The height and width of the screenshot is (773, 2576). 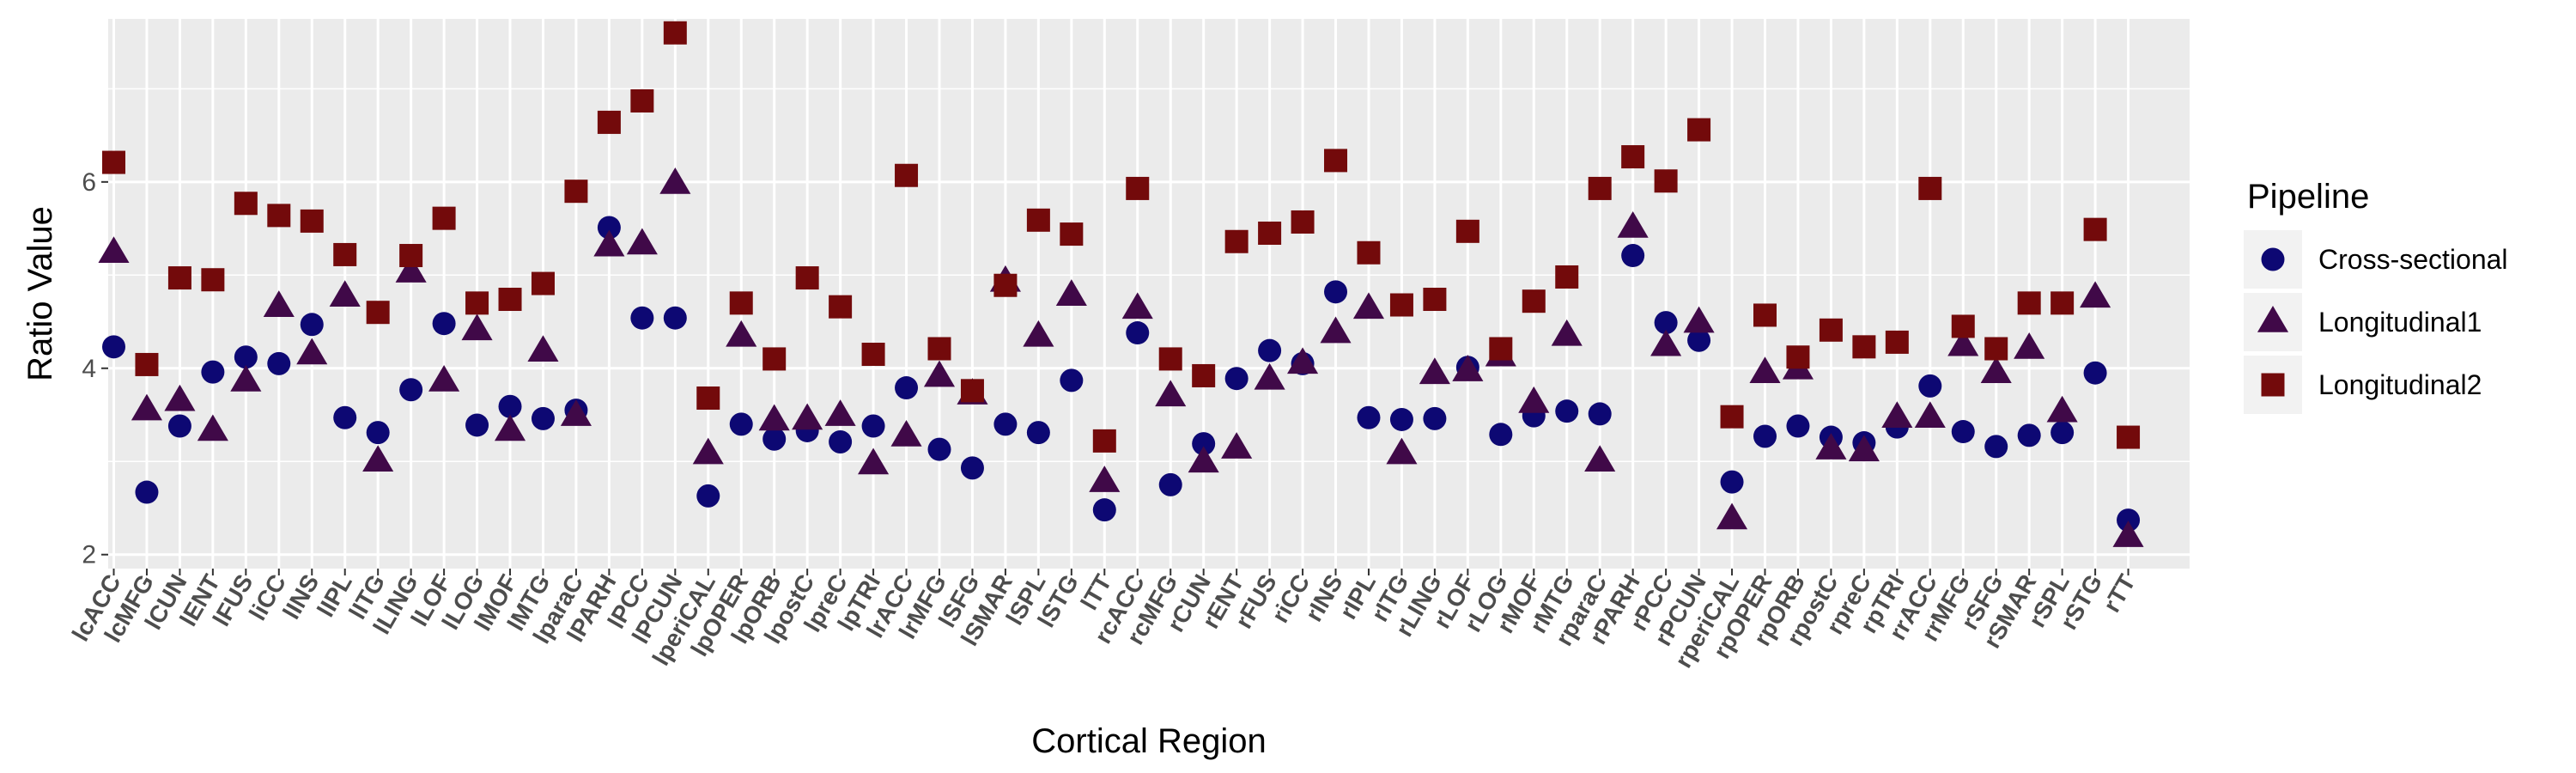 I want to click on legend-label: Longitudinal2, so click(x=2400, y=384).